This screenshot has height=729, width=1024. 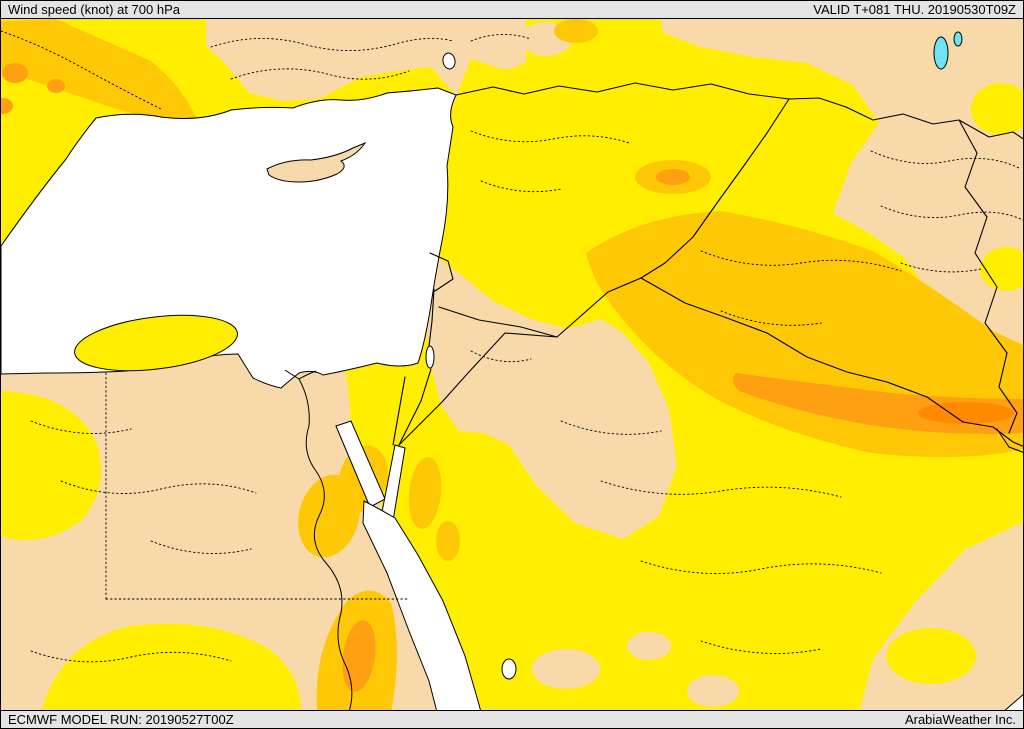 What do you see at coordinates (1001, 269) in the screenshot?
I see `yellow-patch-east-edge` at bounding box center [1001, 269].